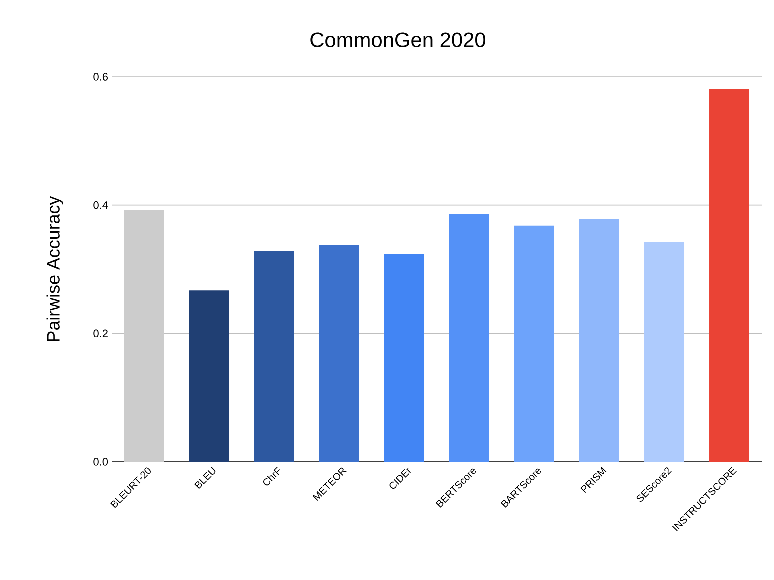  I want to click on y-tick-label: 0.4, so click(101, 205).